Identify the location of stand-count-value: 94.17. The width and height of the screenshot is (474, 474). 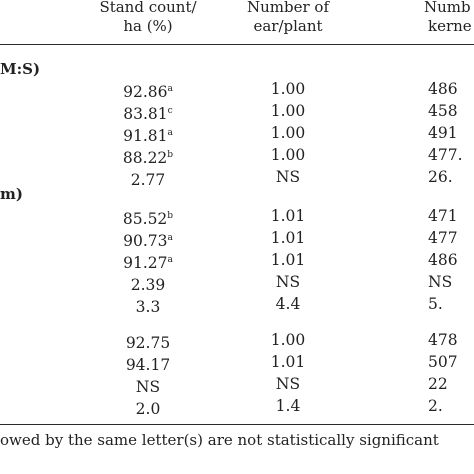
(148, 365).